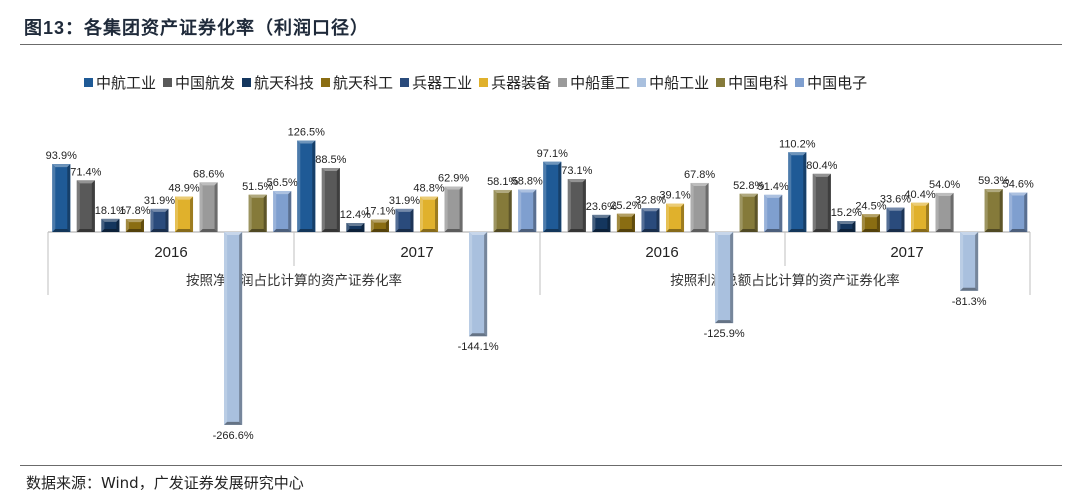 Image resolution: width=1080 pixels, height=496 pixels. What do you see at coordinates (895, 200) in the screenshot?
I see `data-label: 33.6%` at bounding box center [895, 200].